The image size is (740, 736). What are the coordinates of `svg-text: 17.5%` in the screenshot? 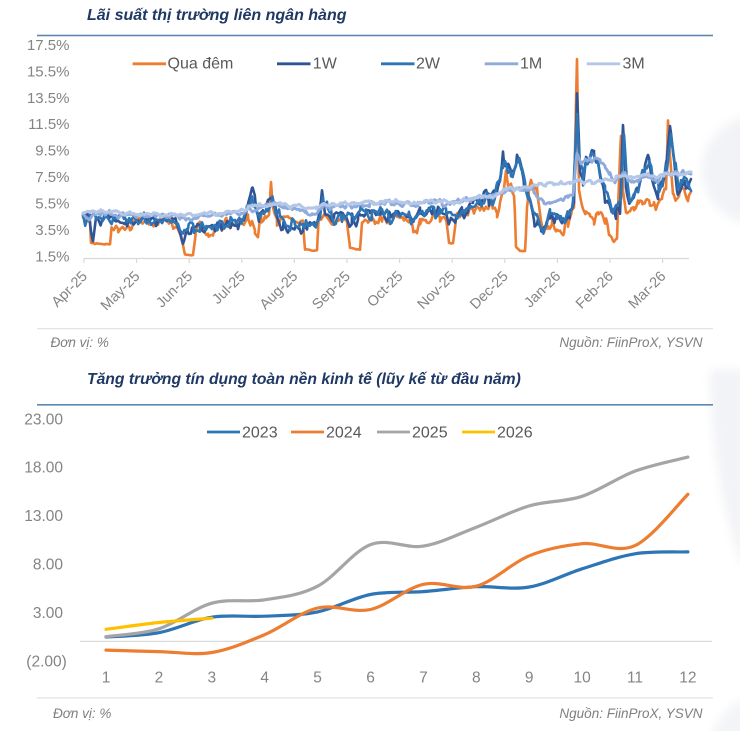 It's located at (48, 45).